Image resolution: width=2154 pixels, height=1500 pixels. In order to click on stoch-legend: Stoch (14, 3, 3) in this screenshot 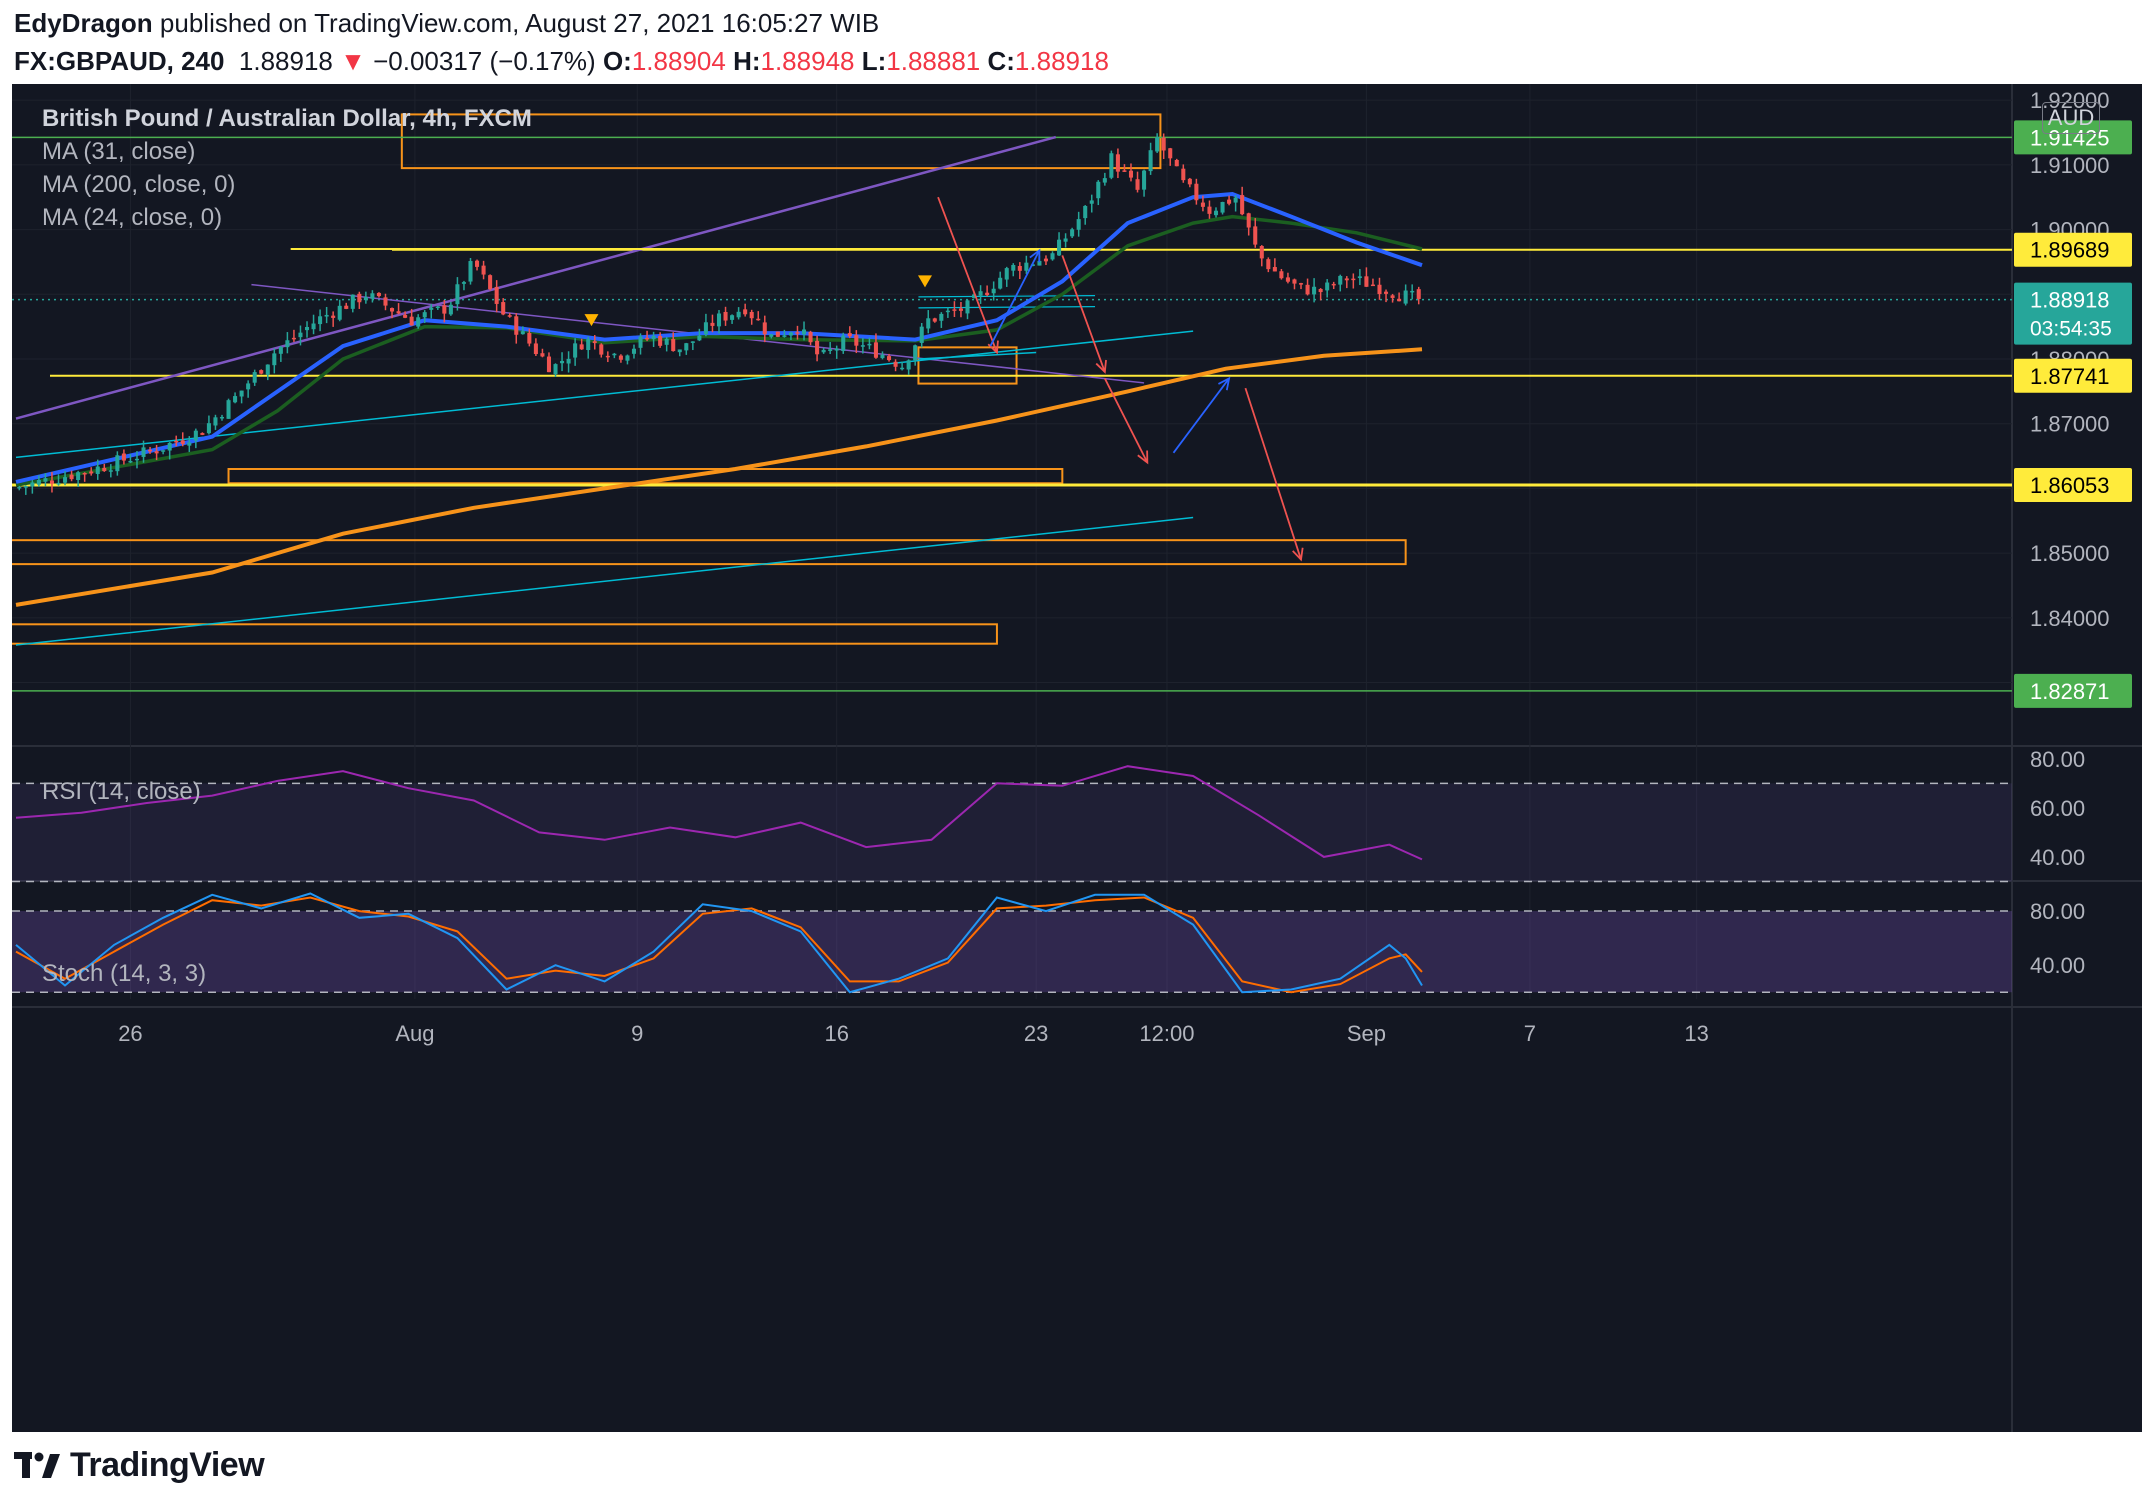, I will do `click(124, 973)`.